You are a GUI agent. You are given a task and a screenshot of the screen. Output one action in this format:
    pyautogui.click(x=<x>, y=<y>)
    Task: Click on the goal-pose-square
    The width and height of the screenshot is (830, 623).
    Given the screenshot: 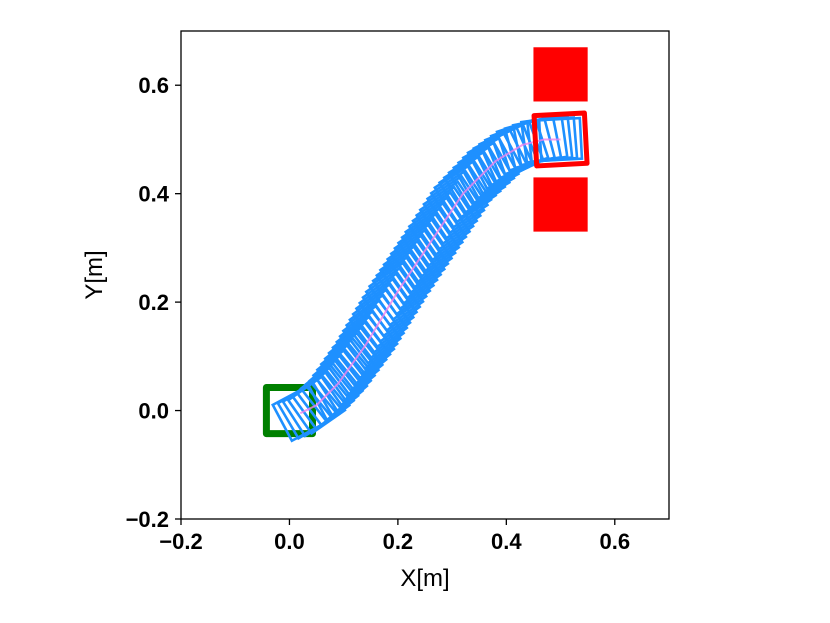 What is the action you would take?
    pyautogui.click(x=560, y=139)
    